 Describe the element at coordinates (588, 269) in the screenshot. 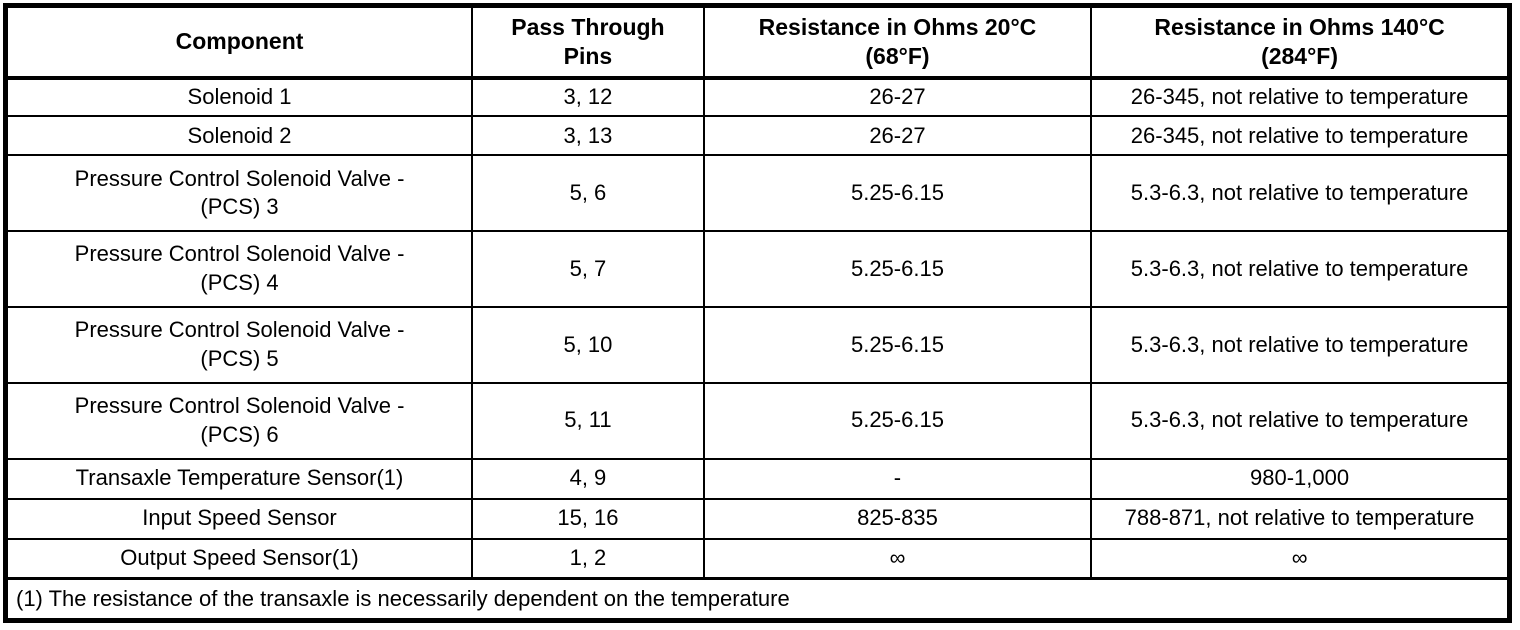

I see `cell-pins: 5, 7` at that location.